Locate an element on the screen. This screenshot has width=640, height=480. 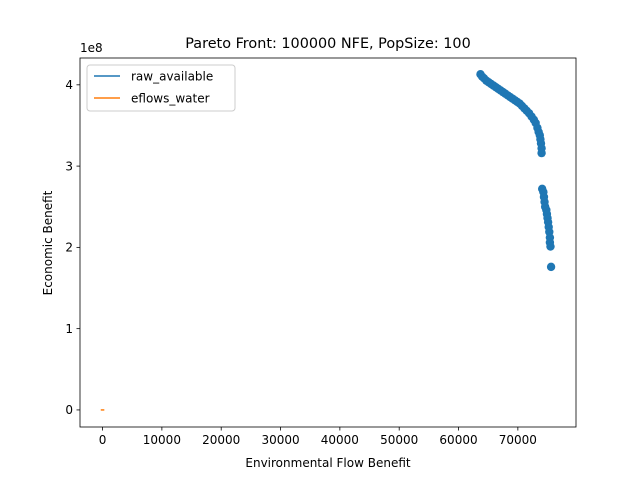
x-tick-label-0: 0 is located at coordinates (103, 440).